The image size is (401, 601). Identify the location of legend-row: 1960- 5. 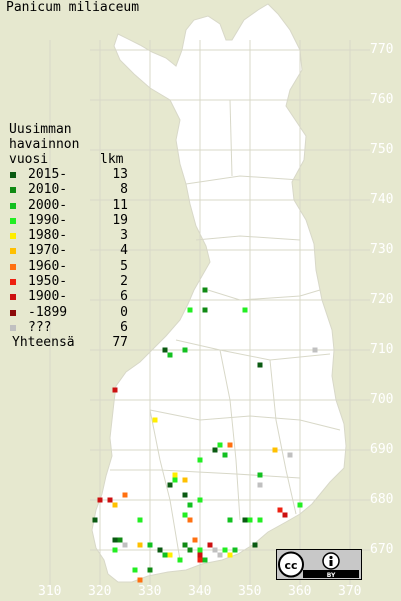
(68, 266).